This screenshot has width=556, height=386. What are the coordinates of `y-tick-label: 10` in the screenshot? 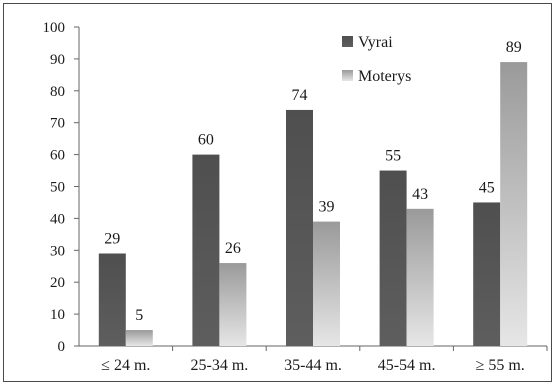 It's located at (57, 315).